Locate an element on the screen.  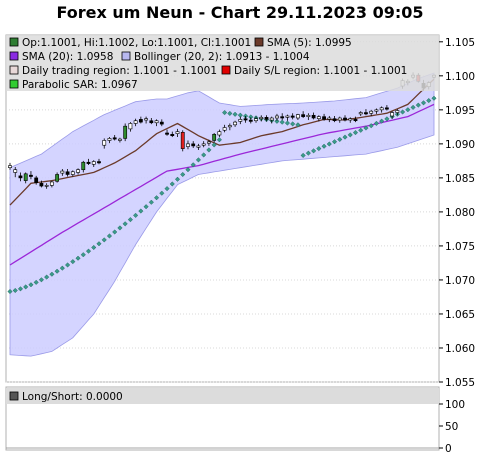
lower-panel: Long/Short: 0.0000 100 50 0 is located at coordinates (235, 421).